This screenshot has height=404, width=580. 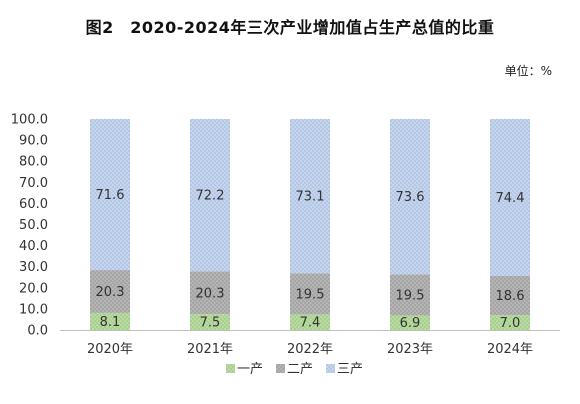 I want to click on data-label: 7.0, so click(x=510, y=323).